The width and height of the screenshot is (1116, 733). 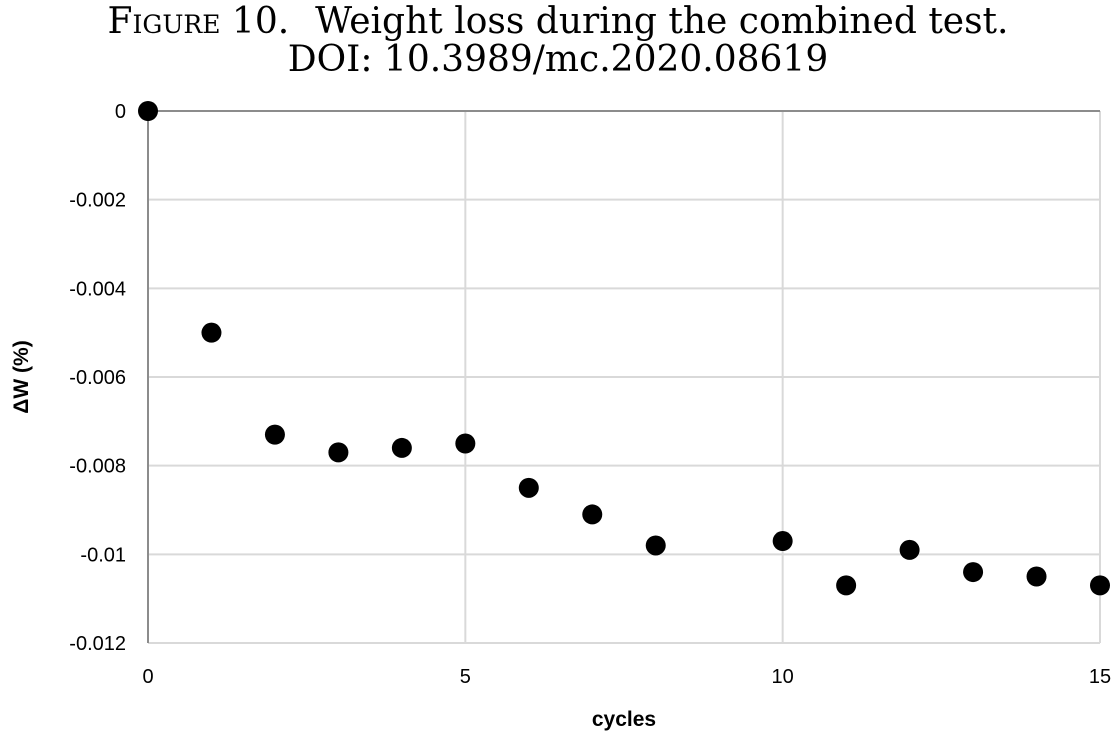 I want to click on y-tick-label-2: -0.004, so click(x=97, y=289).